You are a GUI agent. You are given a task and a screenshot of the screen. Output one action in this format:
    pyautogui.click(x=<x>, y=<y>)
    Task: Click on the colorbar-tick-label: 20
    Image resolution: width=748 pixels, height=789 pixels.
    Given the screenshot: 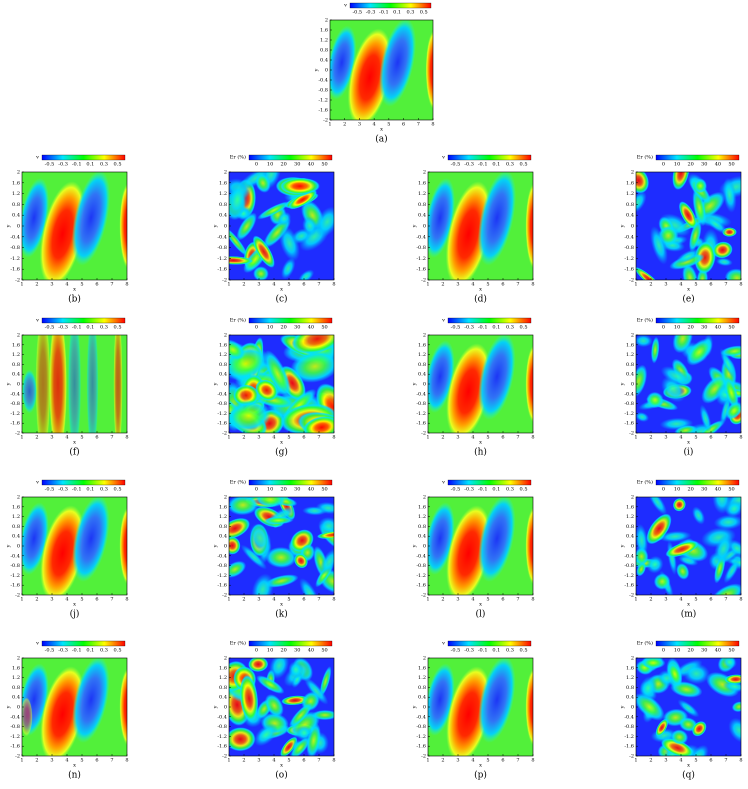 What is the action you would take?
    pyautogui.click(x=691, y=490)
    